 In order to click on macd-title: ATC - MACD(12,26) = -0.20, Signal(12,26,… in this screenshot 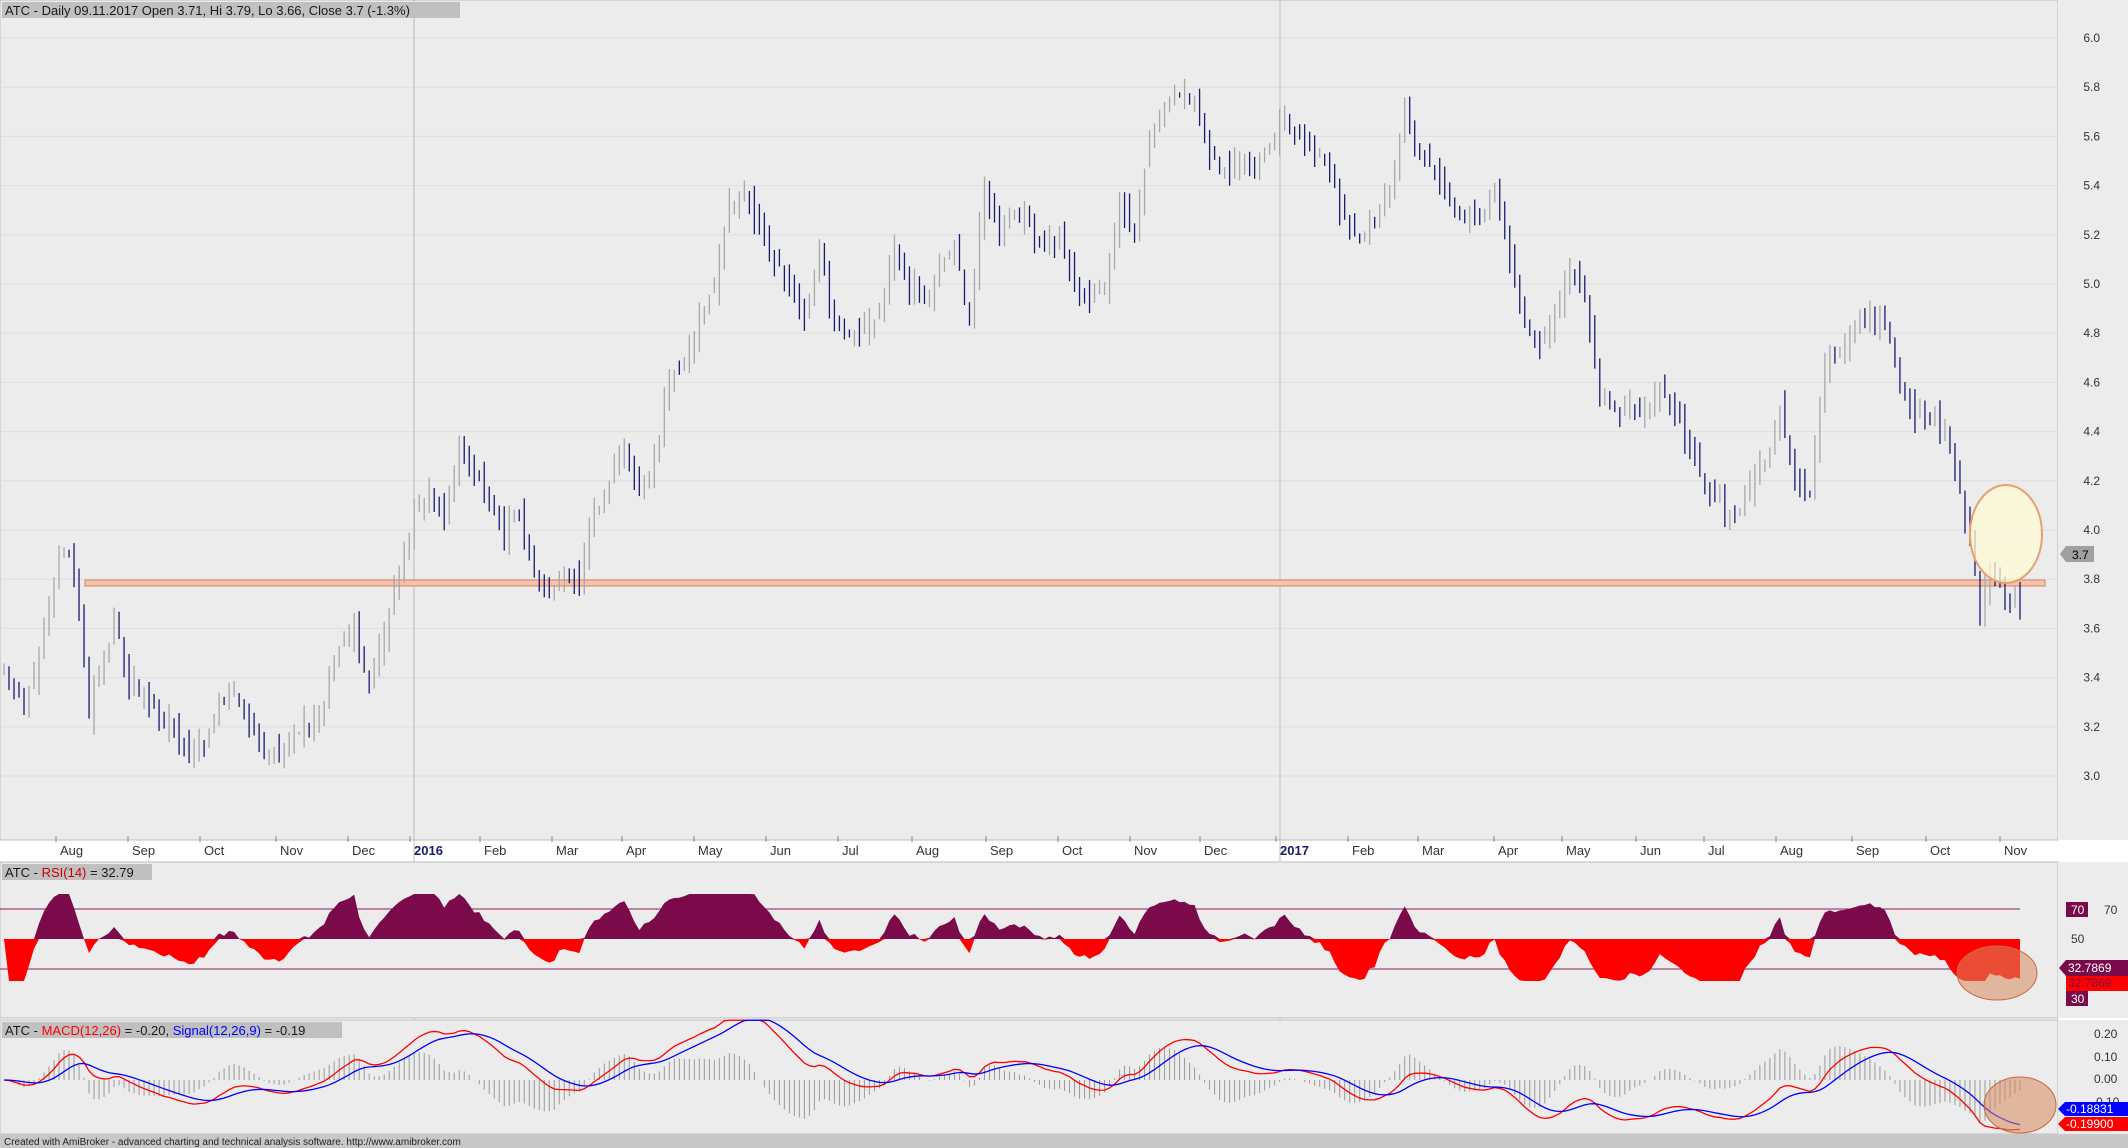, I will do `click(155, 1030)`.